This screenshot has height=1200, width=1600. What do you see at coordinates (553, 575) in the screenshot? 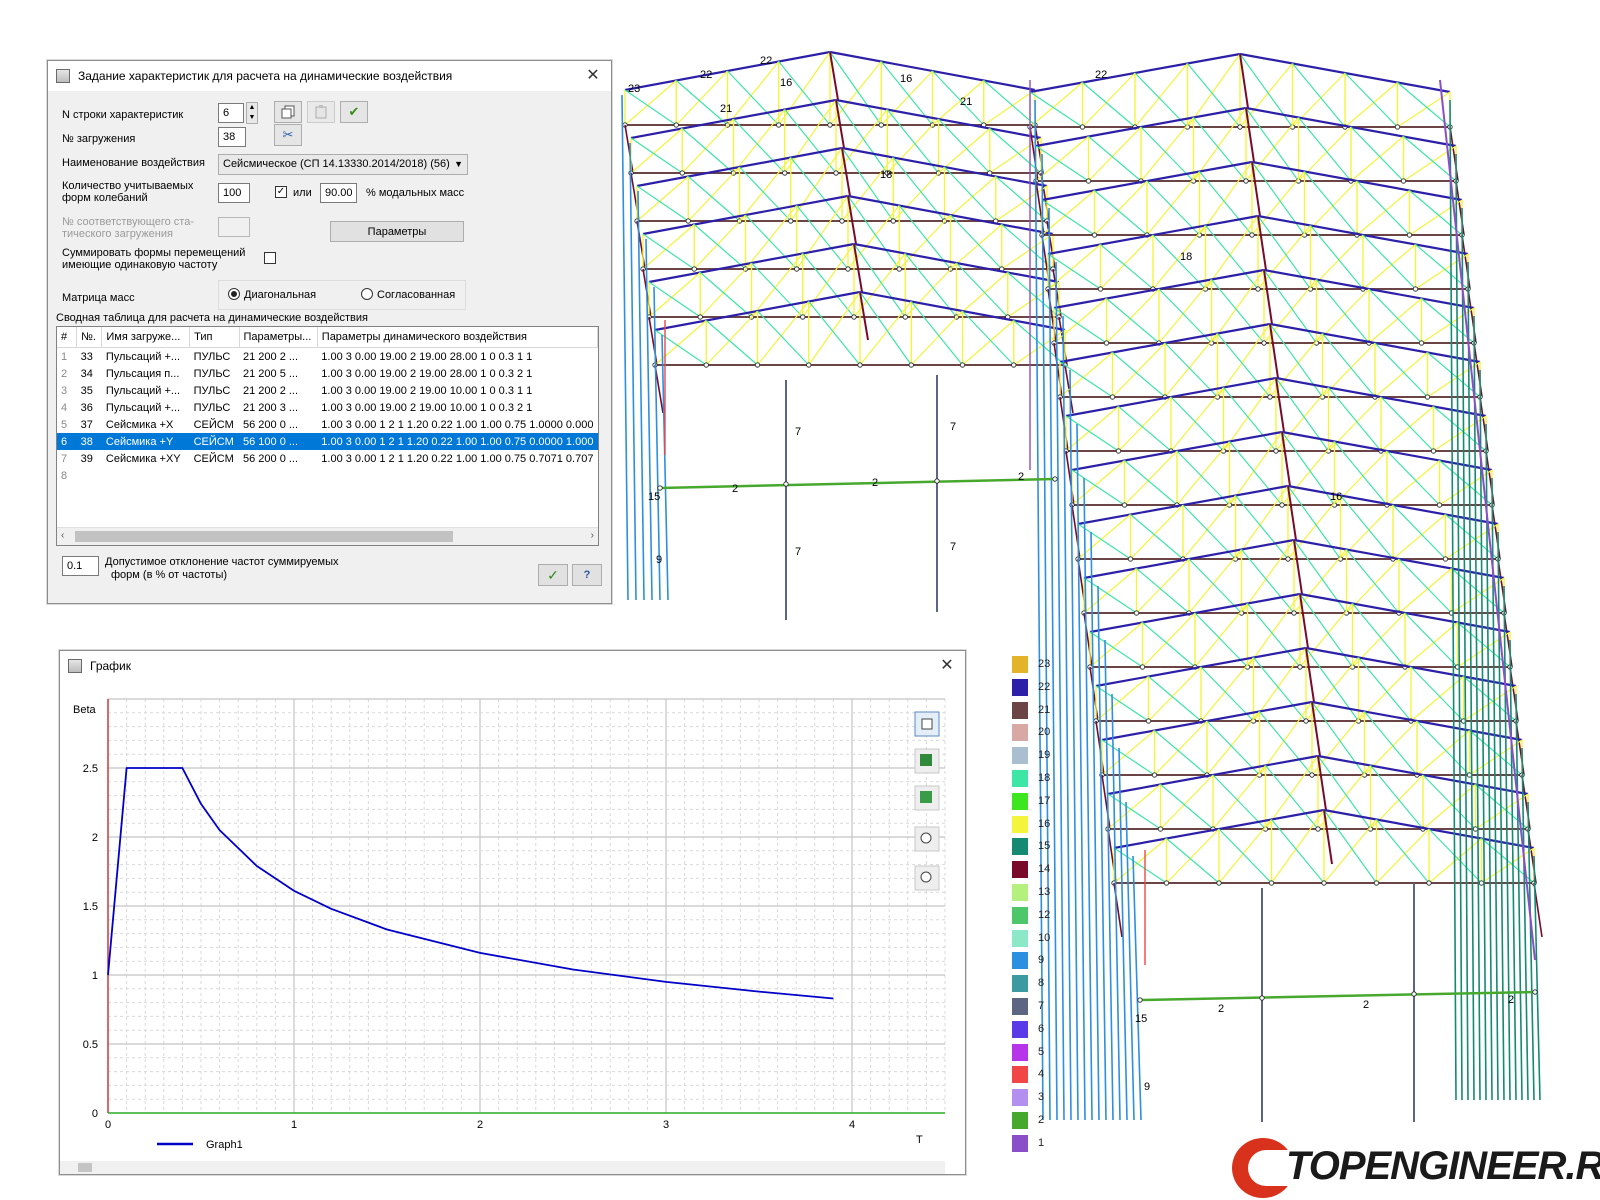
I see `ok-button: ✓` at bounding box center [553, 575].